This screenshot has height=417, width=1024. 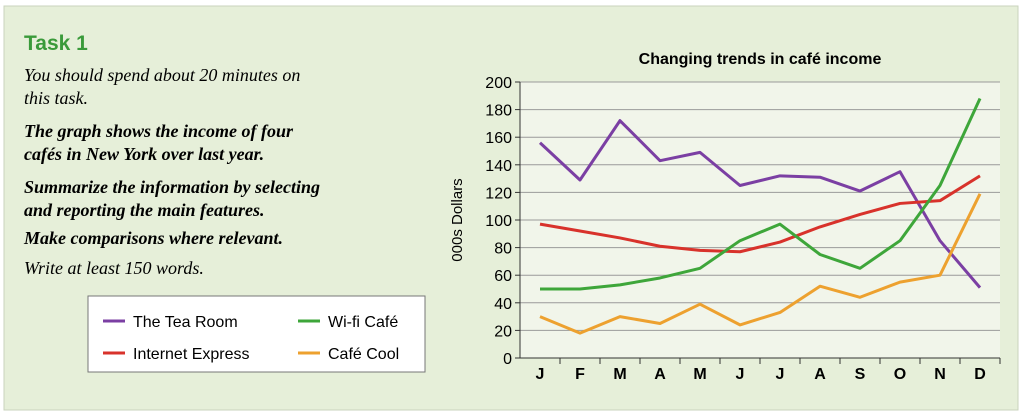 What do you see at coordinates (363, 354) in the screenshot?
I see `legend-label: Café Cool` at bounding box center [363, 354].